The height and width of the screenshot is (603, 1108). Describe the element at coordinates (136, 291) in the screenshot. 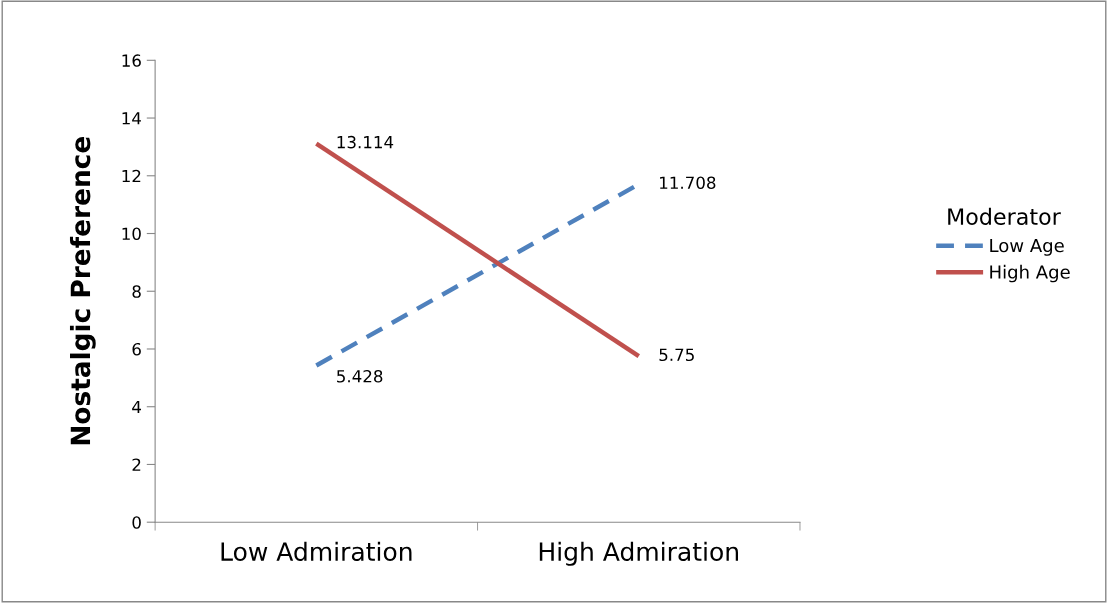

I see `y-tick-label: 8` at that location.